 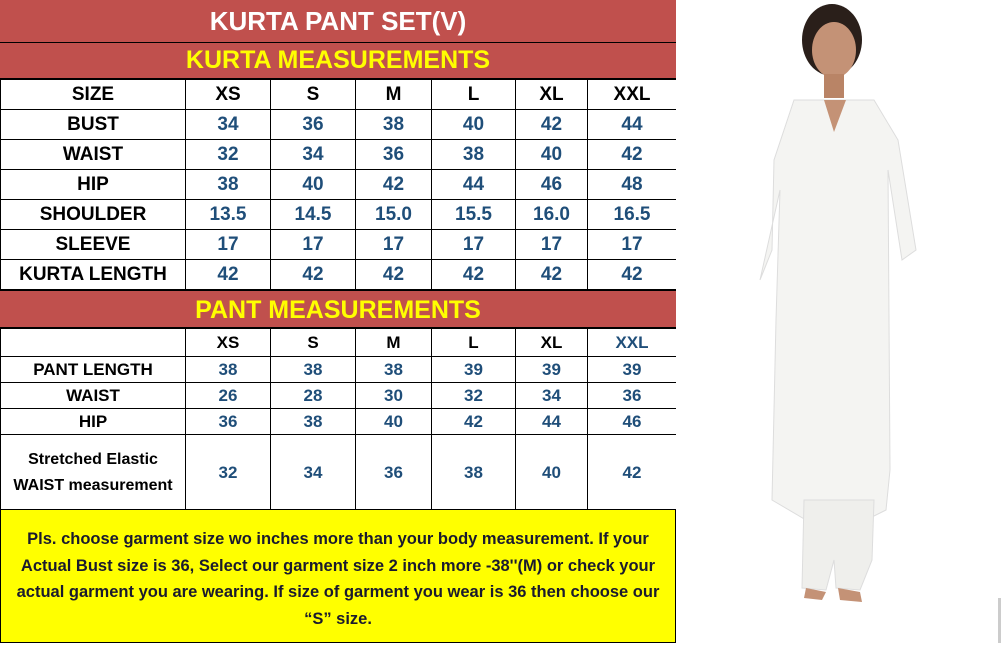 I want to click on cell-value: 16.5, so click(x=632, y=214).